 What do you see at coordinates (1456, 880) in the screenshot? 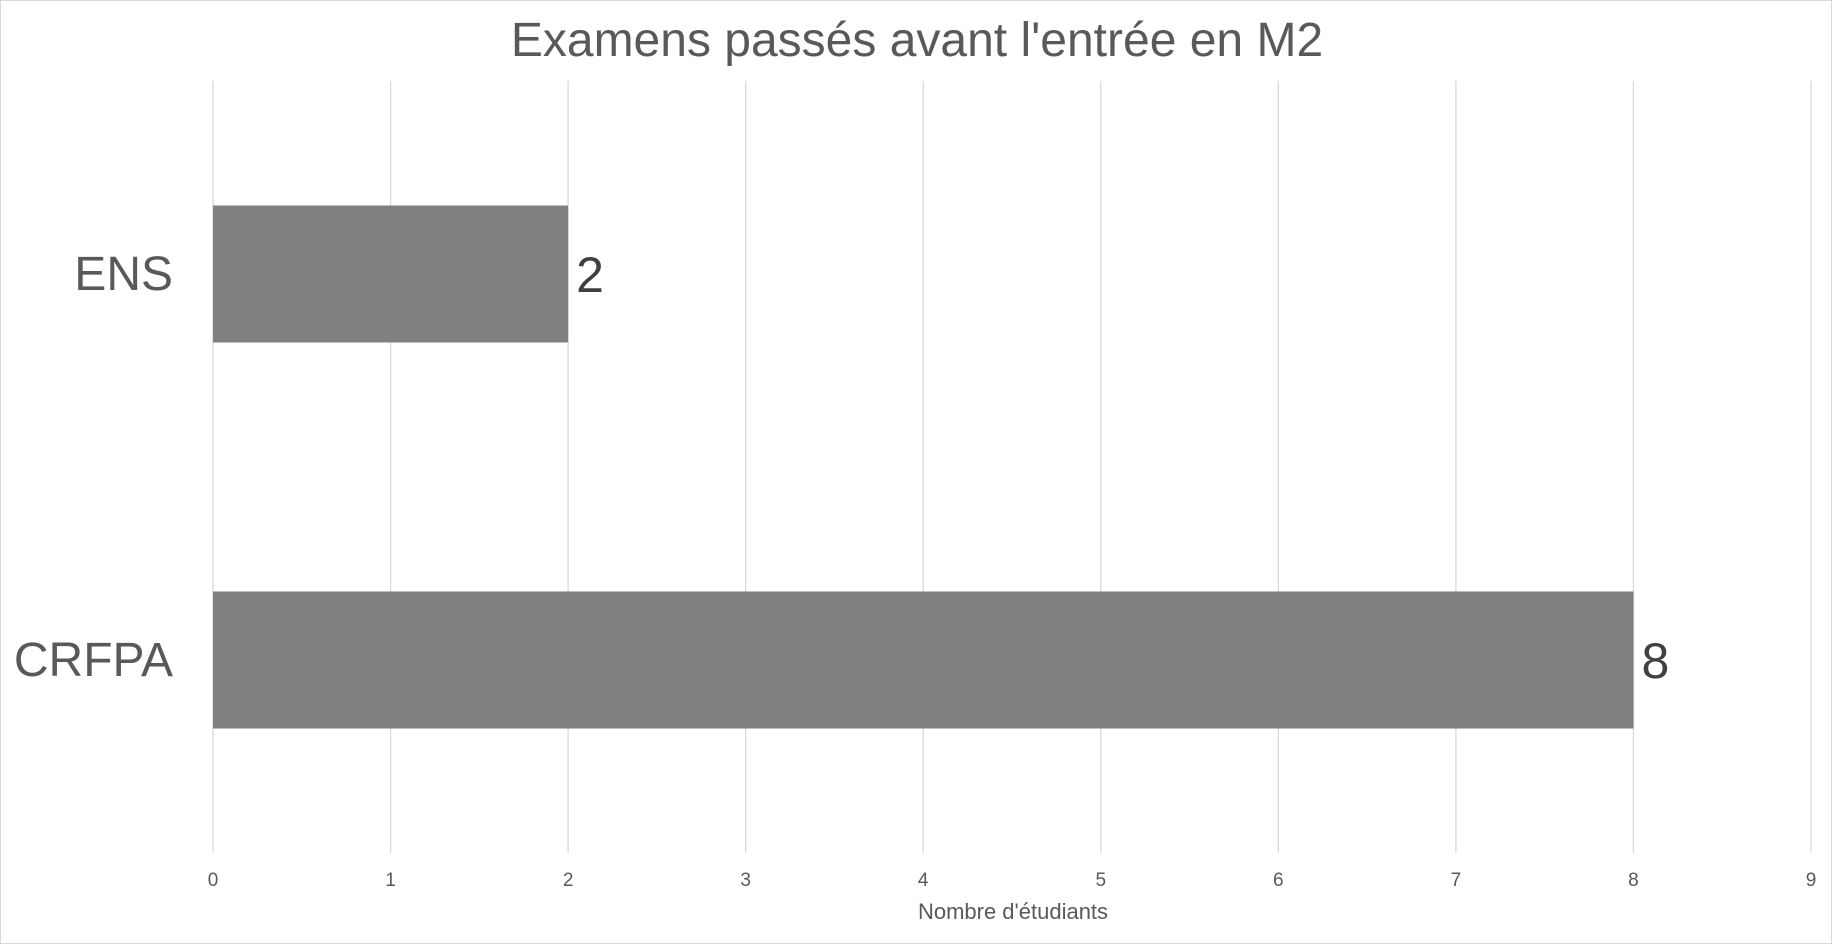
I see `x-tick-label-7: 7` at bounding box center [1456, 880].